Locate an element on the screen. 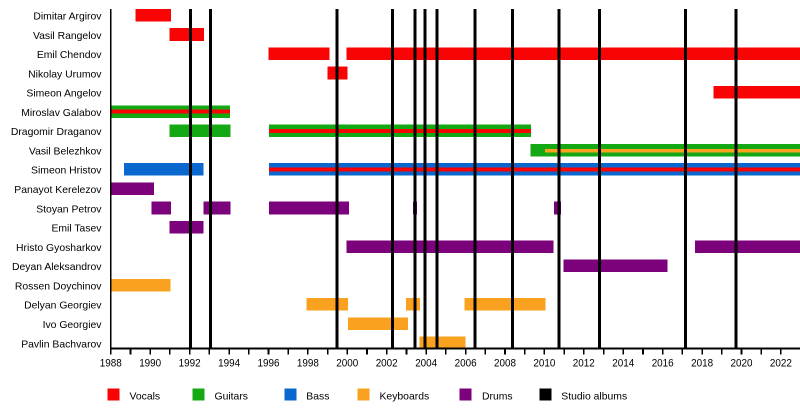 The image size is (800, 413). svg-text: Rossen Doychinov is located at coordinates (58, 286).